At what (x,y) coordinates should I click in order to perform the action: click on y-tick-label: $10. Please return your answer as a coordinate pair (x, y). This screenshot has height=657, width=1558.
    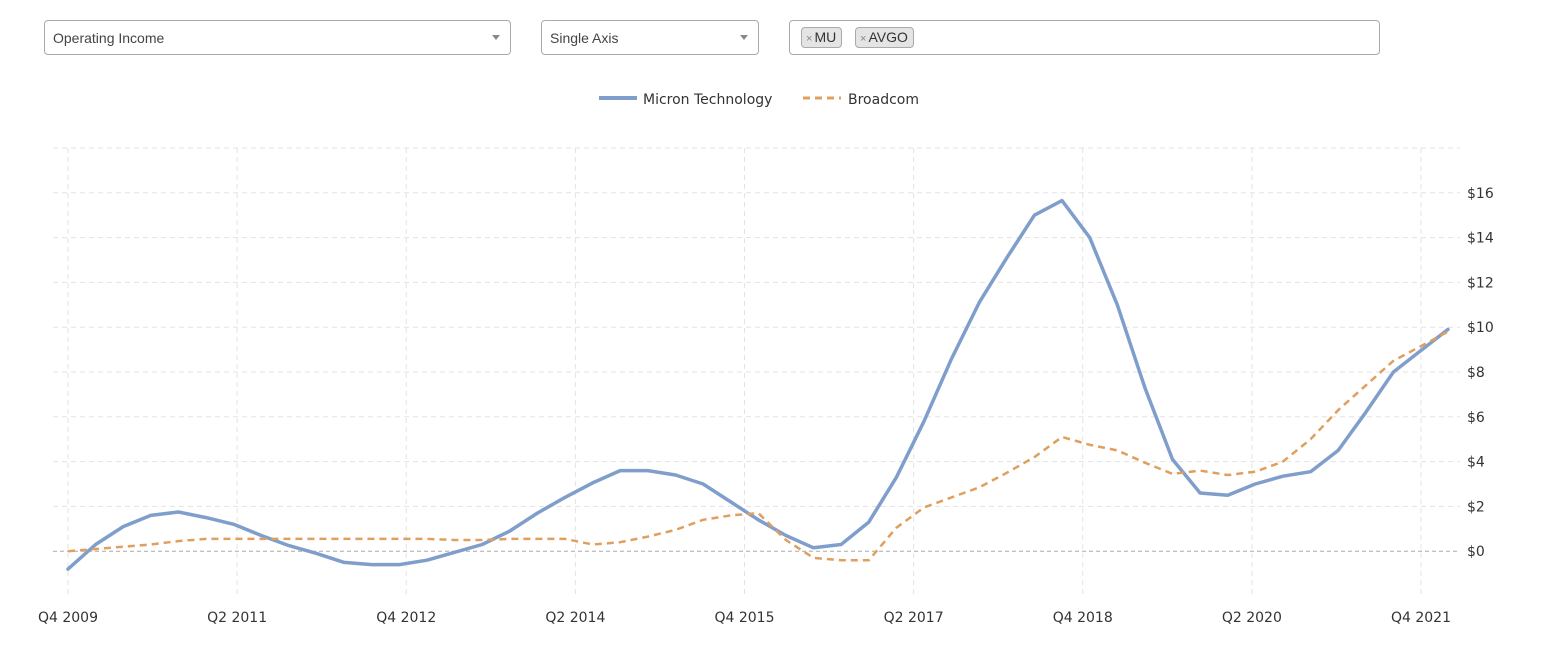
    Looking at the image, I should click on (1480, 328).